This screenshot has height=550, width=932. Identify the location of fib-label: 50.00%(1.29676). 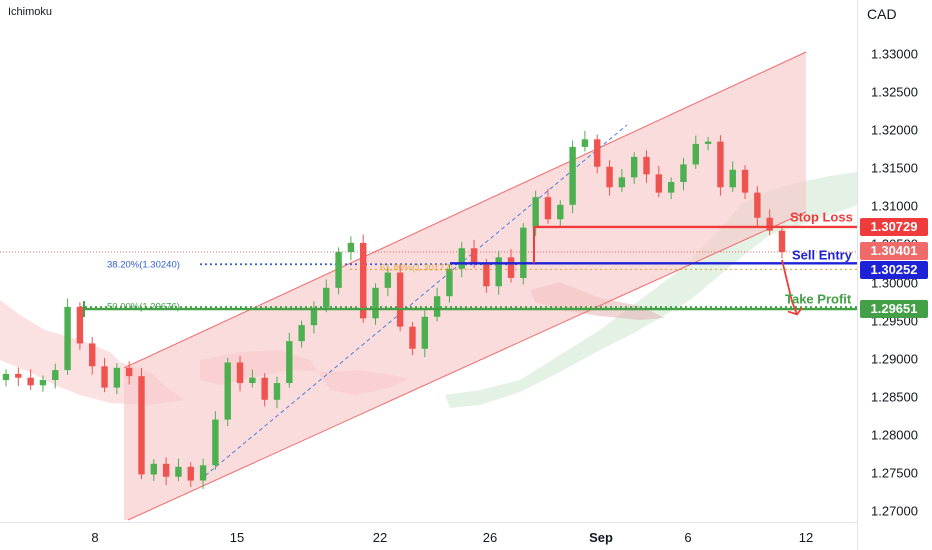
(143, 307).